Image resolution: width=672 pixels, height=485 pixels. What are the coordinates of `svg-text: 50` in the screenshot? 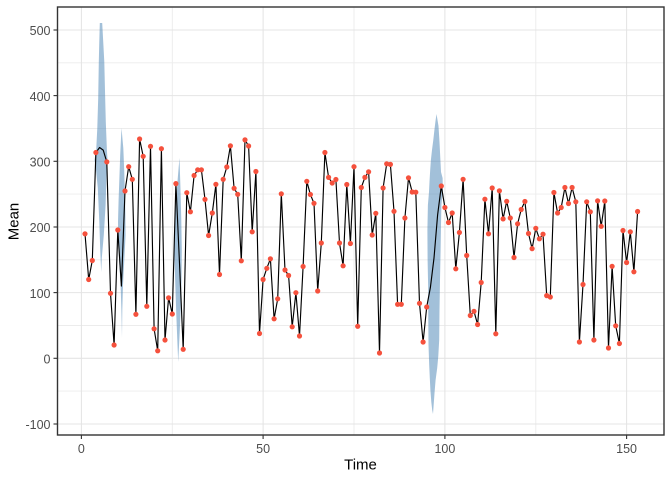 It's located at (263, 449).